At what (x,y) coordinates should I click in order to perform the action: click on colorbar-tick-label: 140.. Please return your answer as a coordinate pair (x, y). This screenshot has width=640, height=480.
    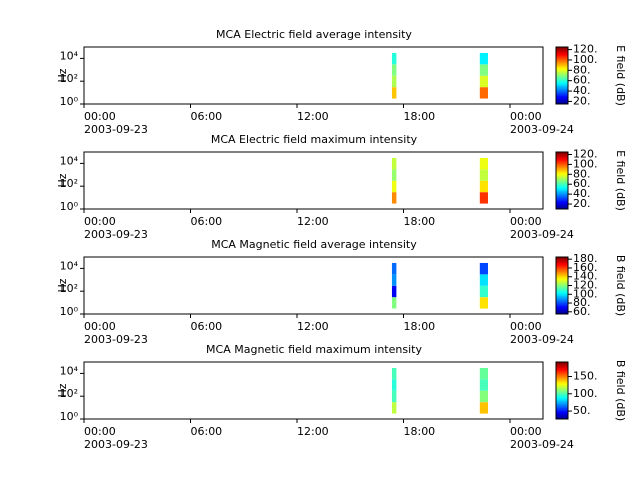
    Looking at the image, I should click on (585, 276).